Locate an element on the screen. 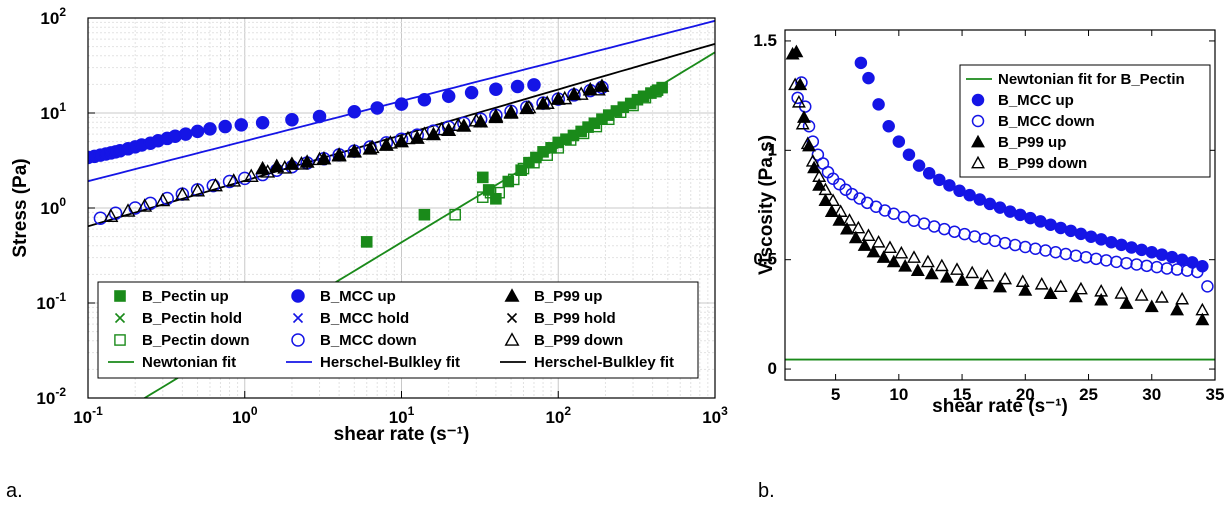 The height and width of the screenshot is (513, 1231). legend-label: B_P99 up is located at coordinates (568, 296).